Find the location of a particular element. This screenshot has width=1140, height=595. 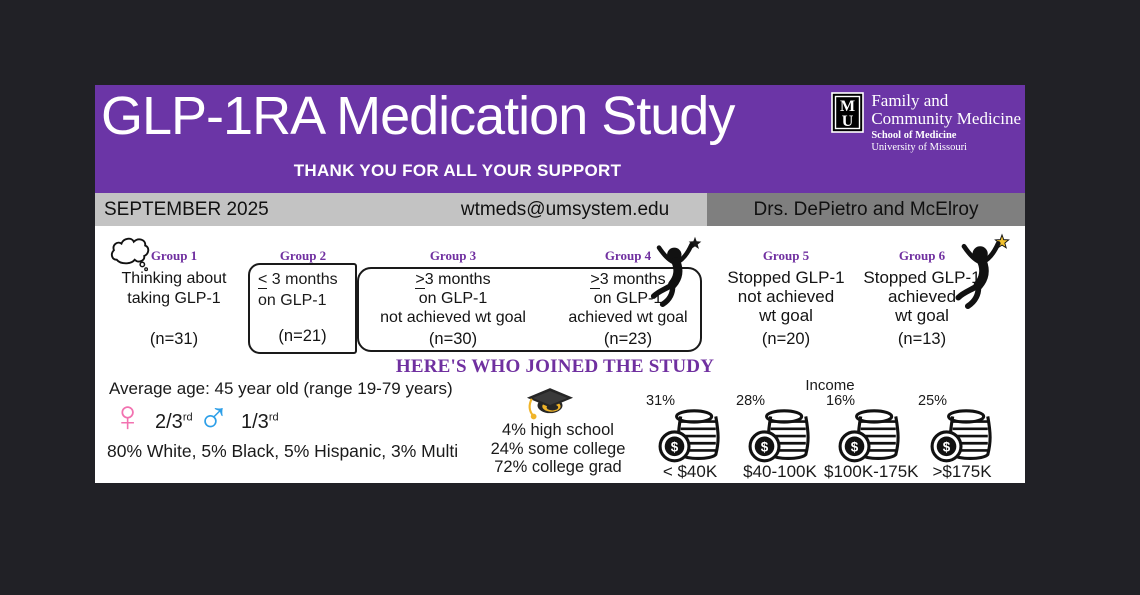

contact-email: wtmeds@umsystem.edu is located at coordinates (565, 209).